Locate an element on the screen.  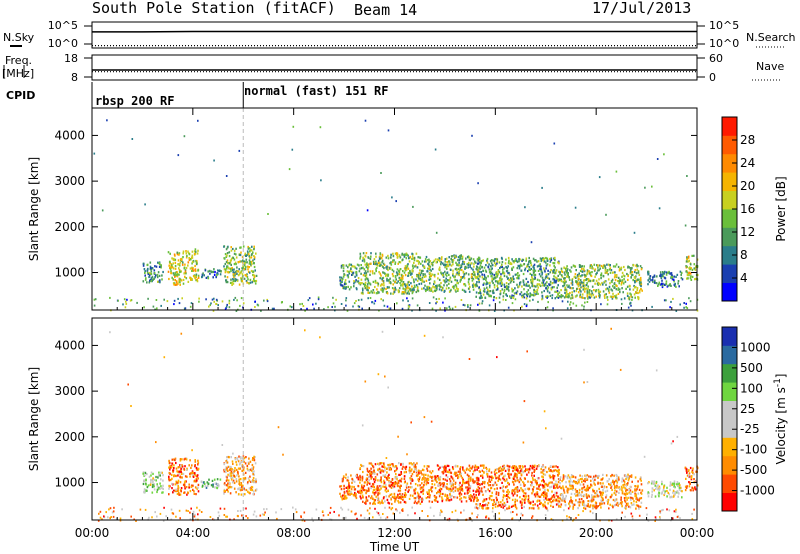
noise-panel-frame is located at coordinates (394, 35).